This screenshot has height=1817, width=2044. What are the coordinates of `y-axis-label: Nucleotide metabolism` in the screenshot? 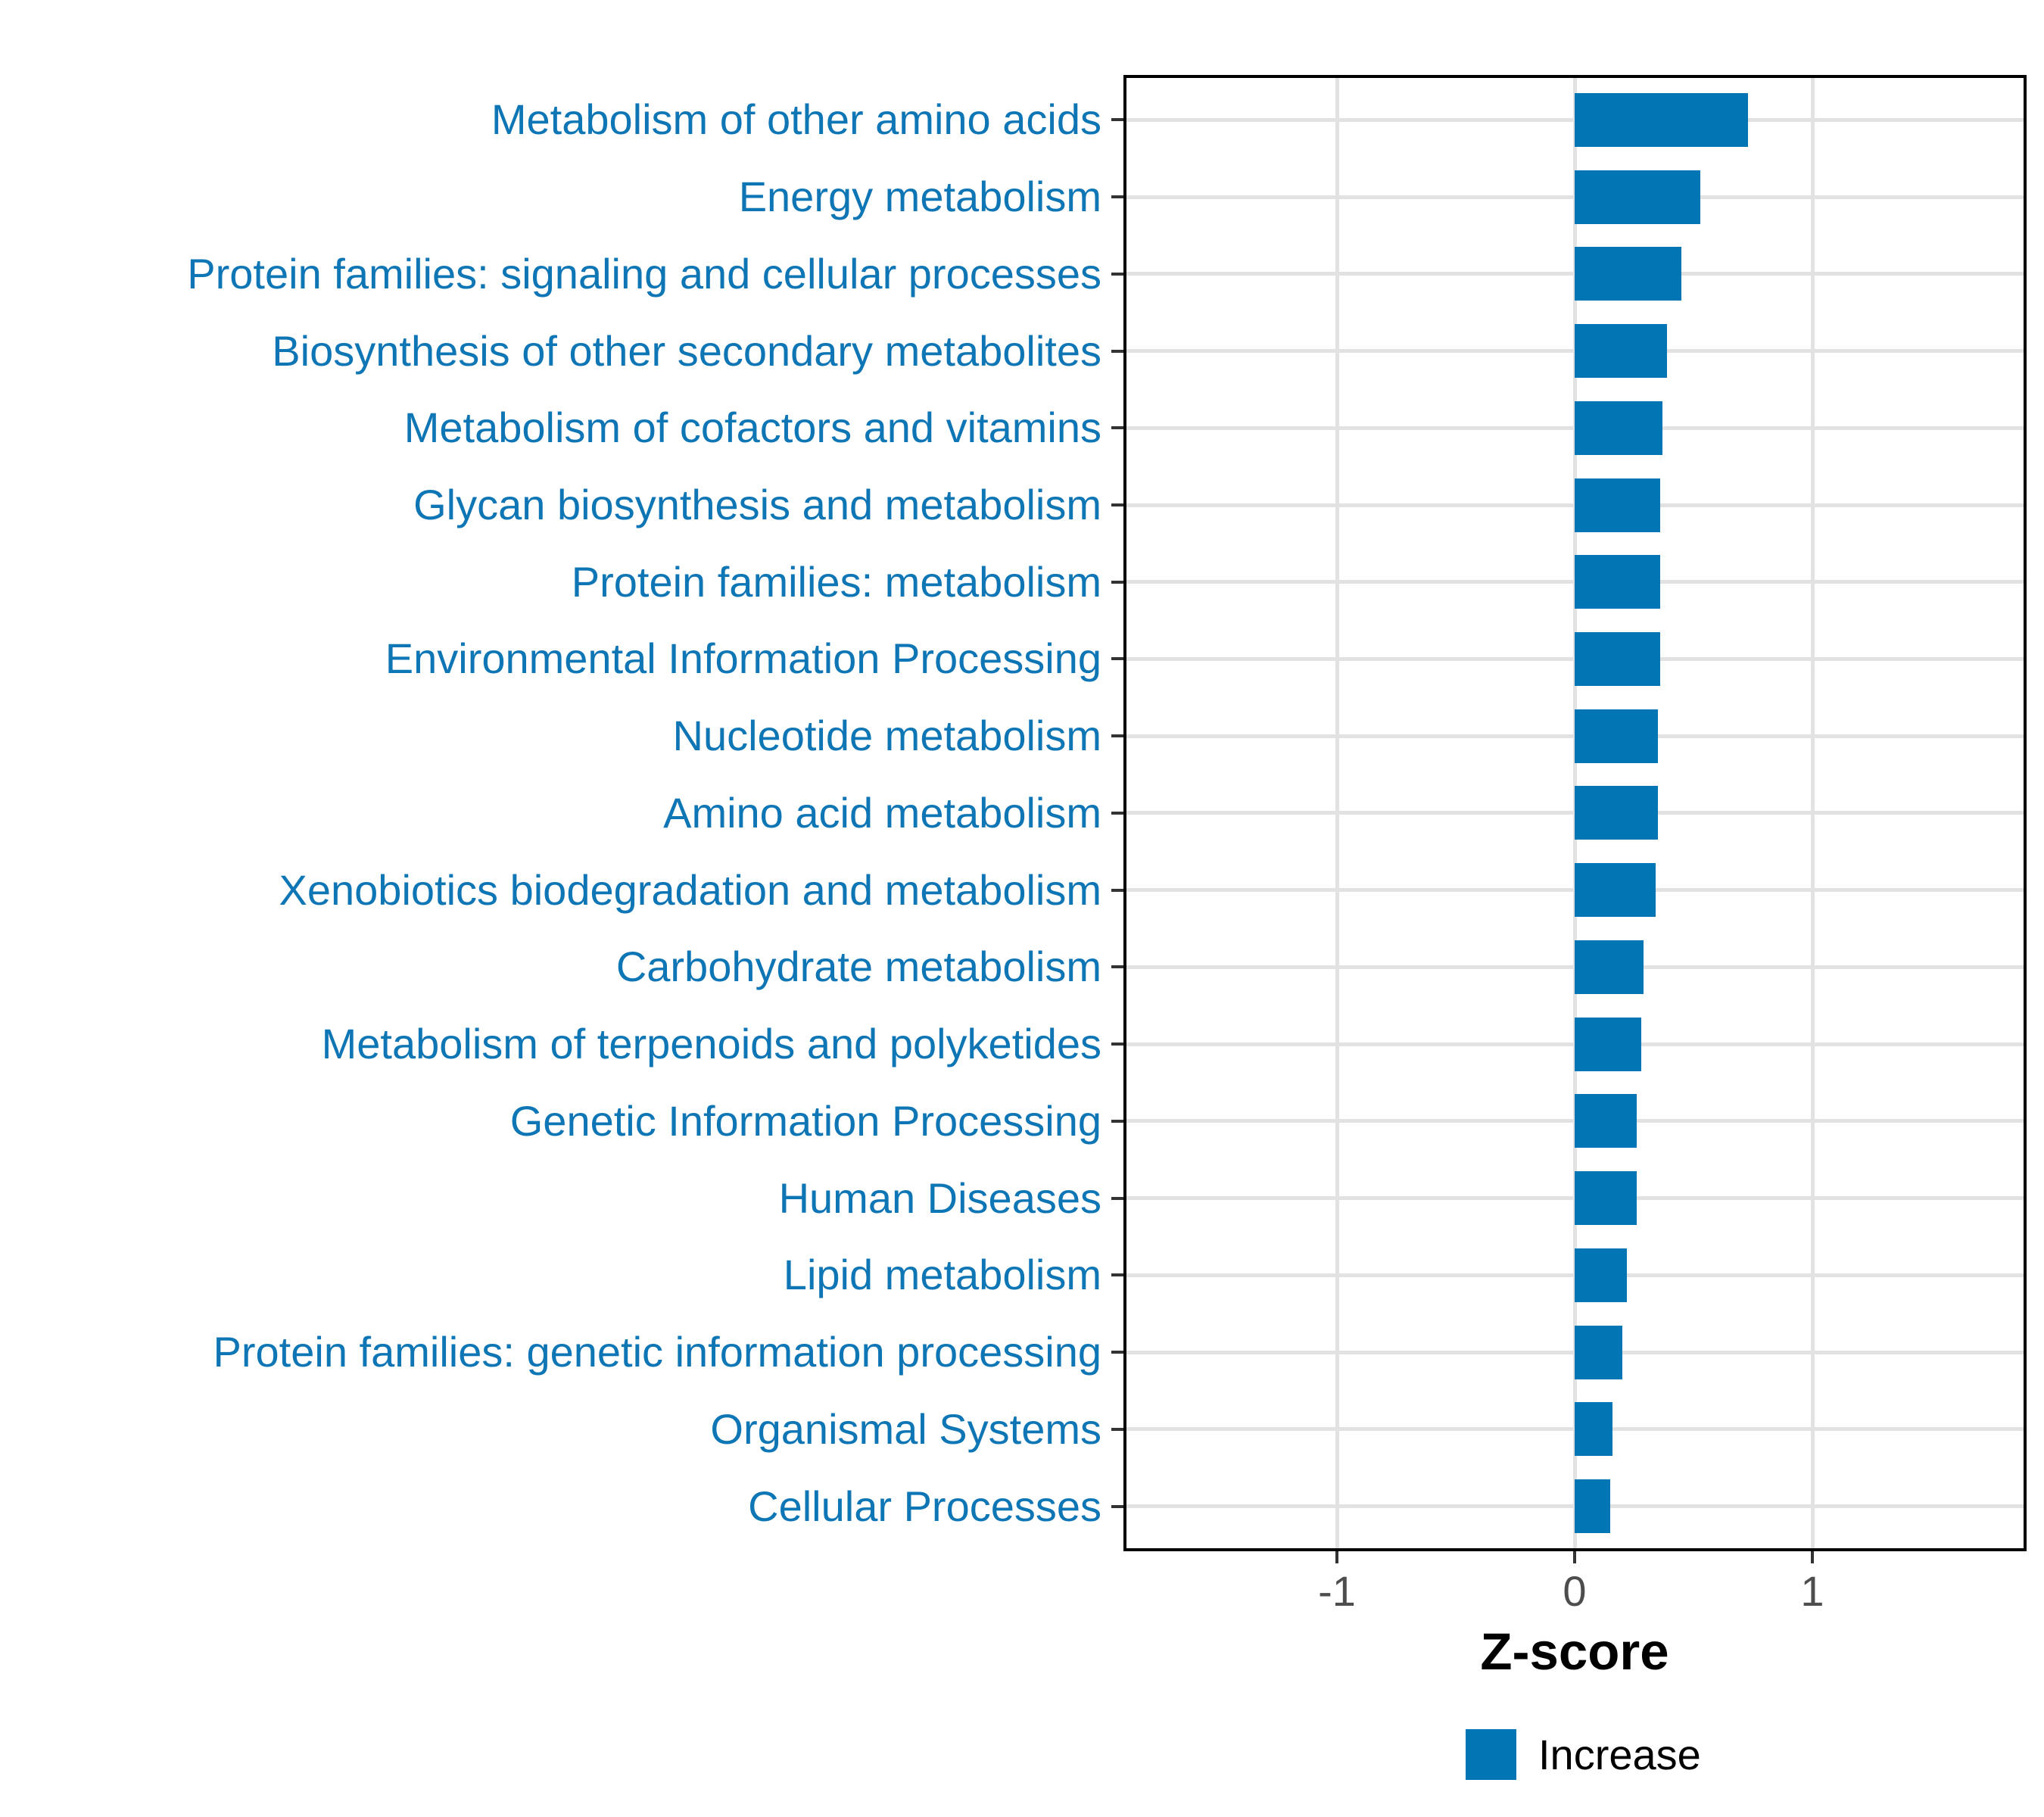 It's located at (887, 736).